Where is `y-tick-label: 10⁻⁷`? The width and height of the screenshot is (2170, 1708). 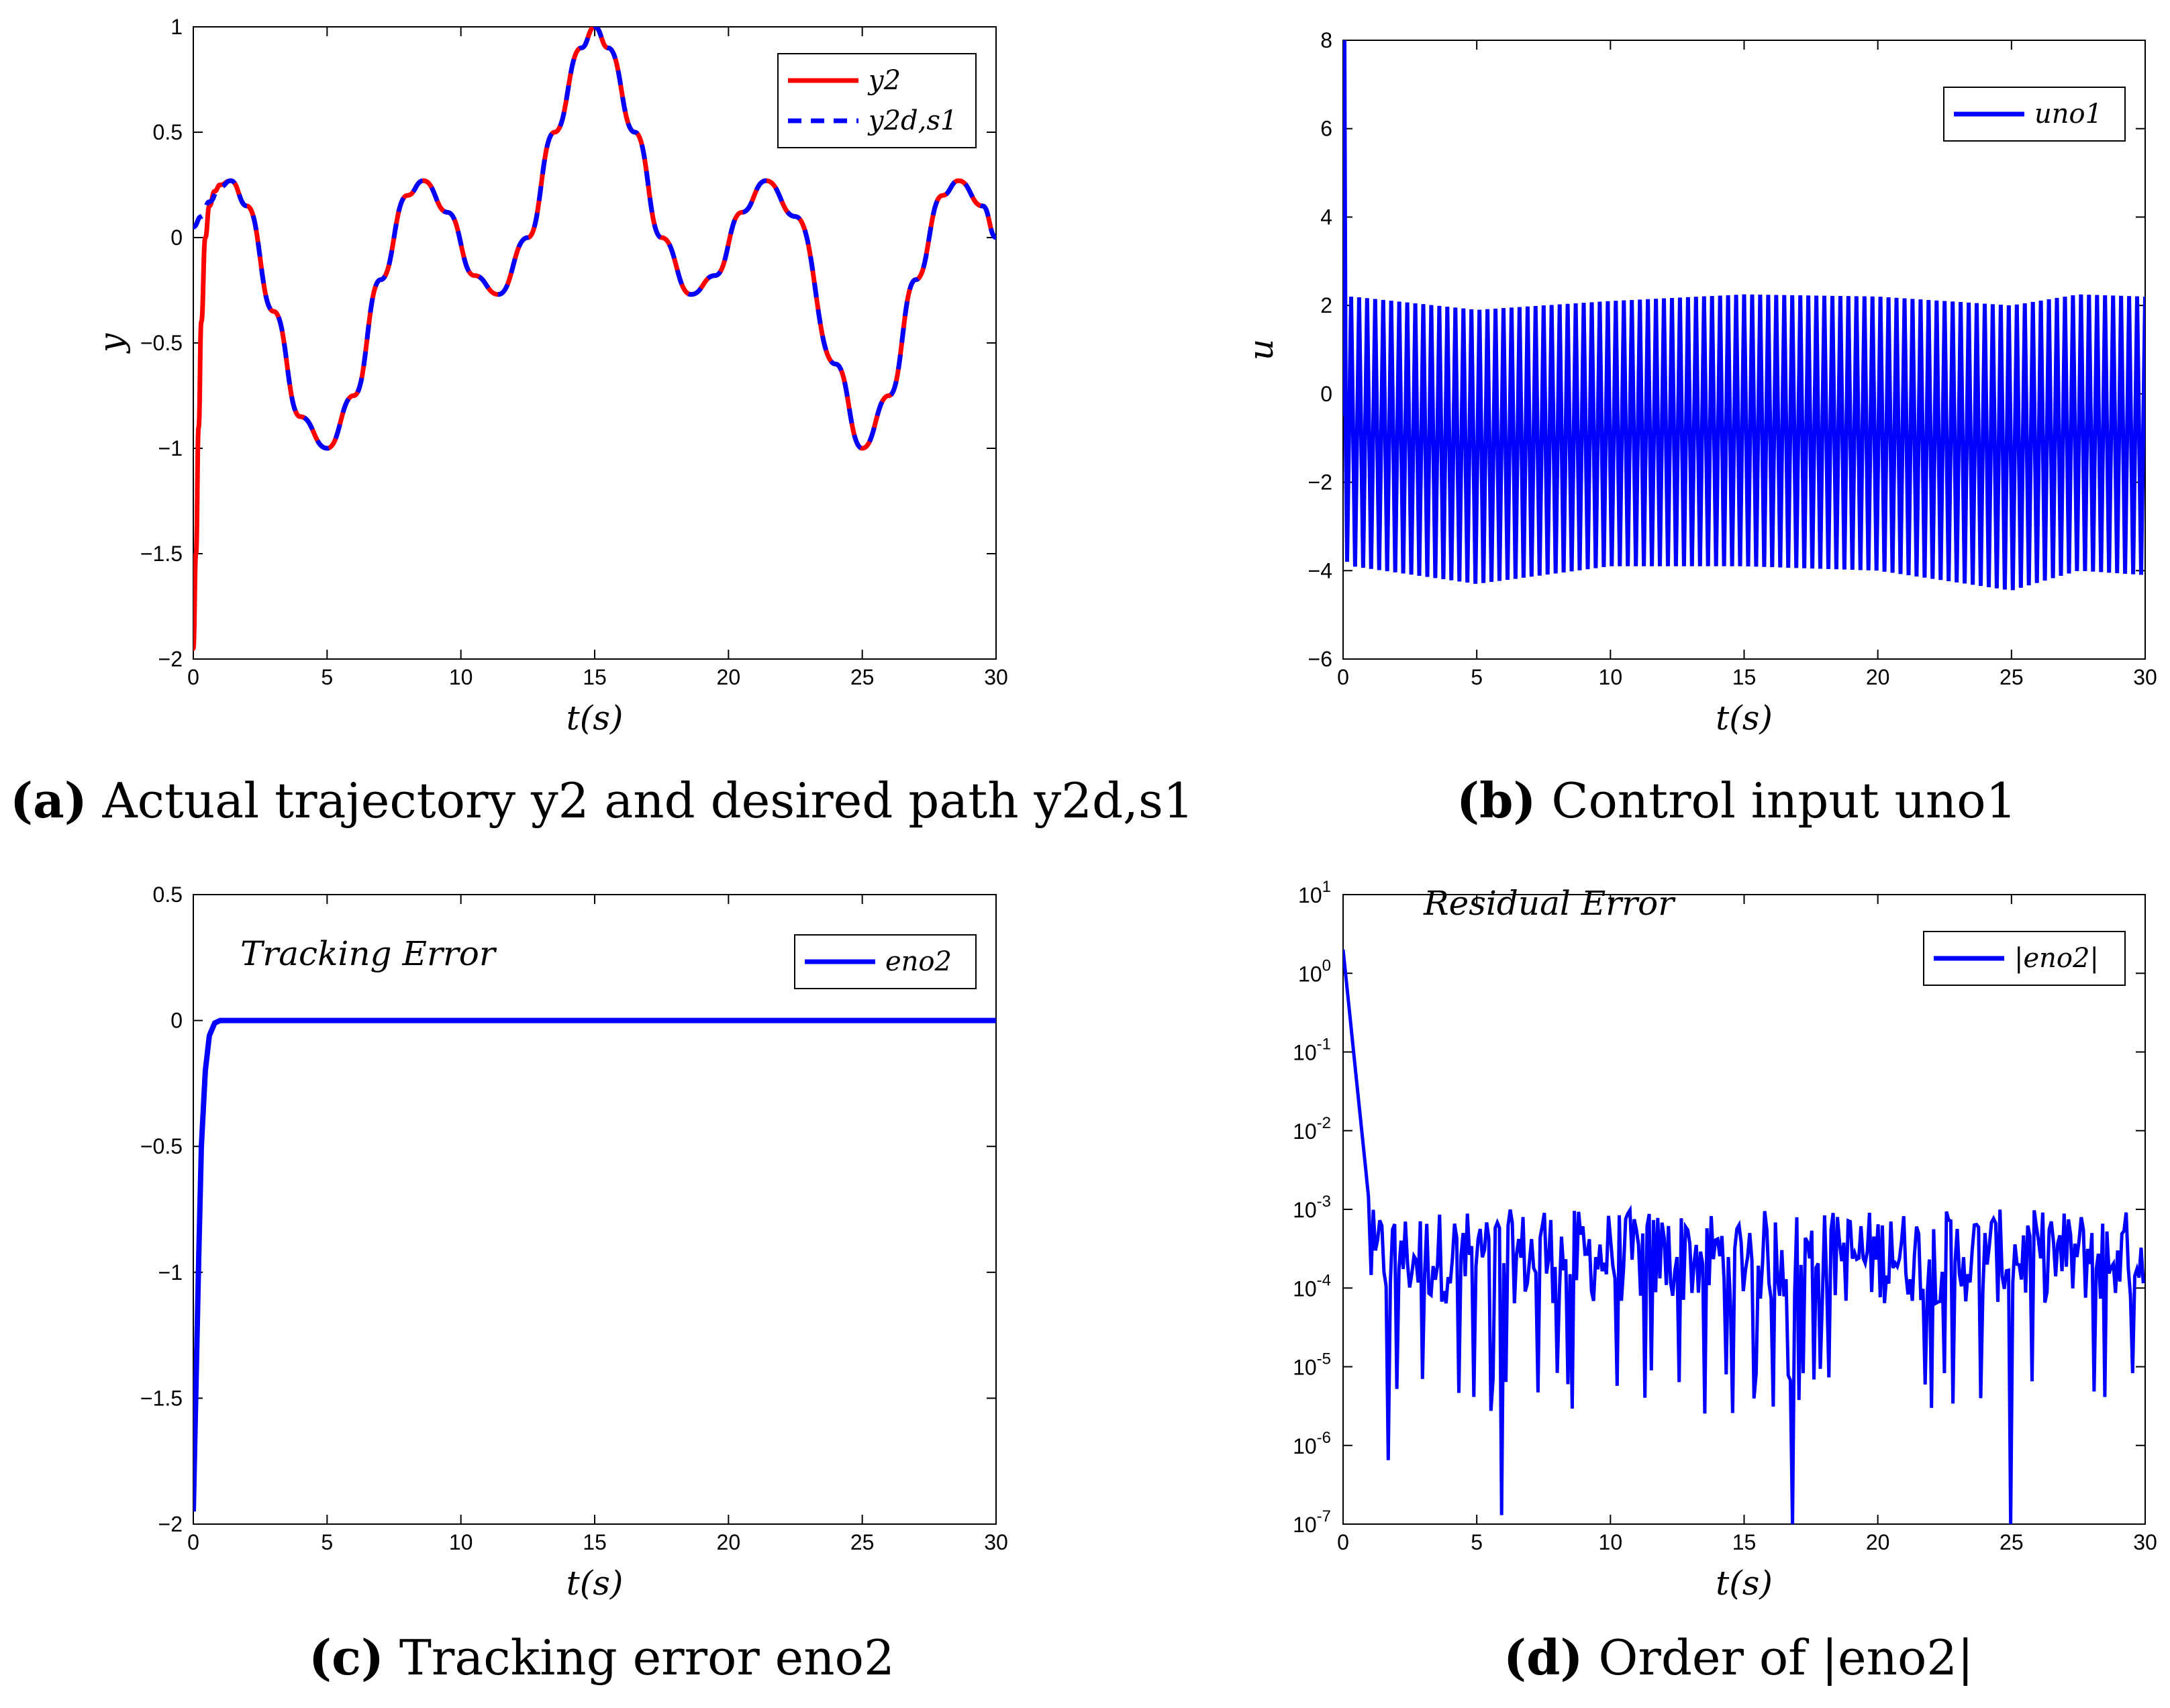 y-tick-label: 10⁻⁷ is located at coordinates (1312, 1522).